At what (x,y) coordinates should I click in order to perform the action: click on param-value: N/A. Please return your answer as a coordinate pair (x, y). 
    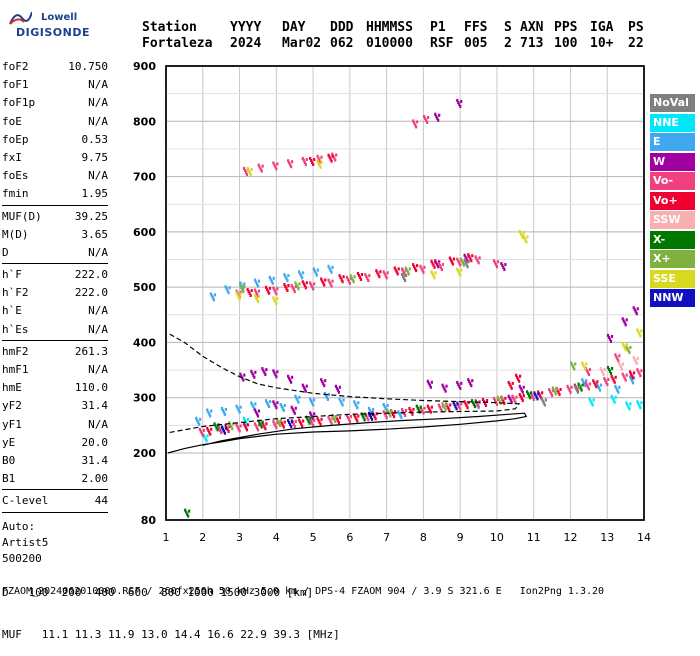
    Looking at the image, I should click on (98, 121).